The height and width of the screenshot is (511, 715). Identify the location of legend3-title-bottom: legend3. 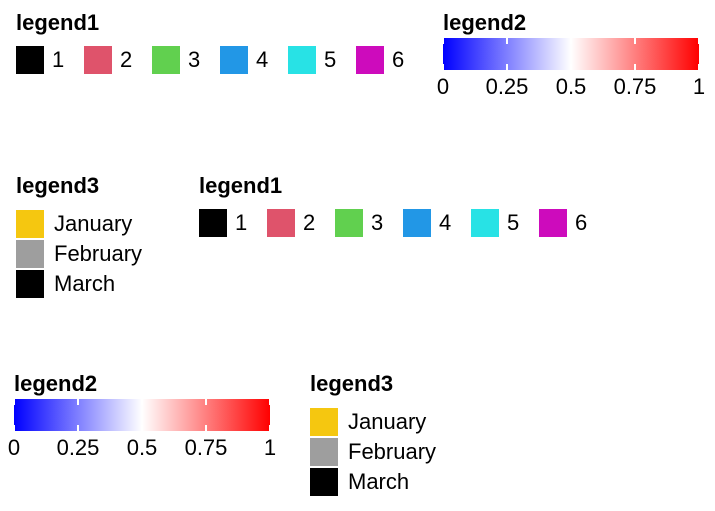
(352, 383).